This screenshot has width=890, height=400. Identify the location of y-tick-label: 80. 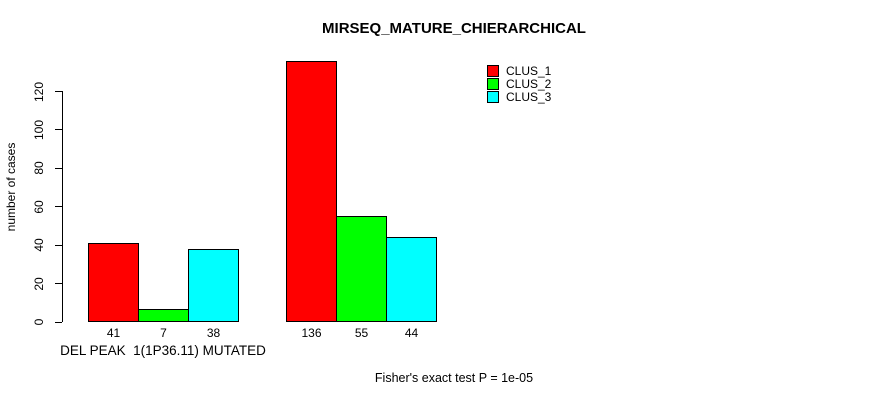
(39, 168).